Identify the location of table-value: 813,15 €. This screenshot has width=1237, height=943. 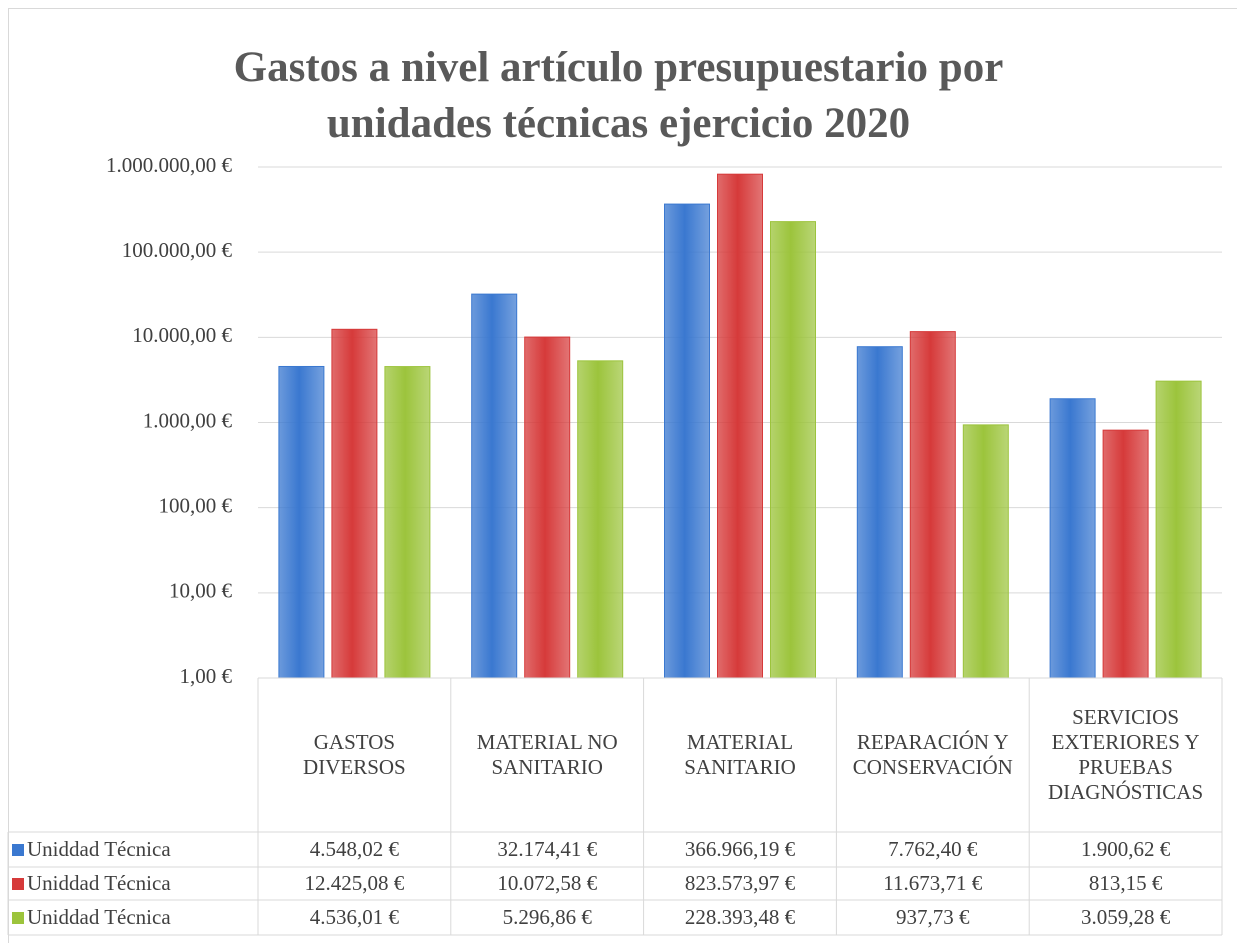
(1125, 883).